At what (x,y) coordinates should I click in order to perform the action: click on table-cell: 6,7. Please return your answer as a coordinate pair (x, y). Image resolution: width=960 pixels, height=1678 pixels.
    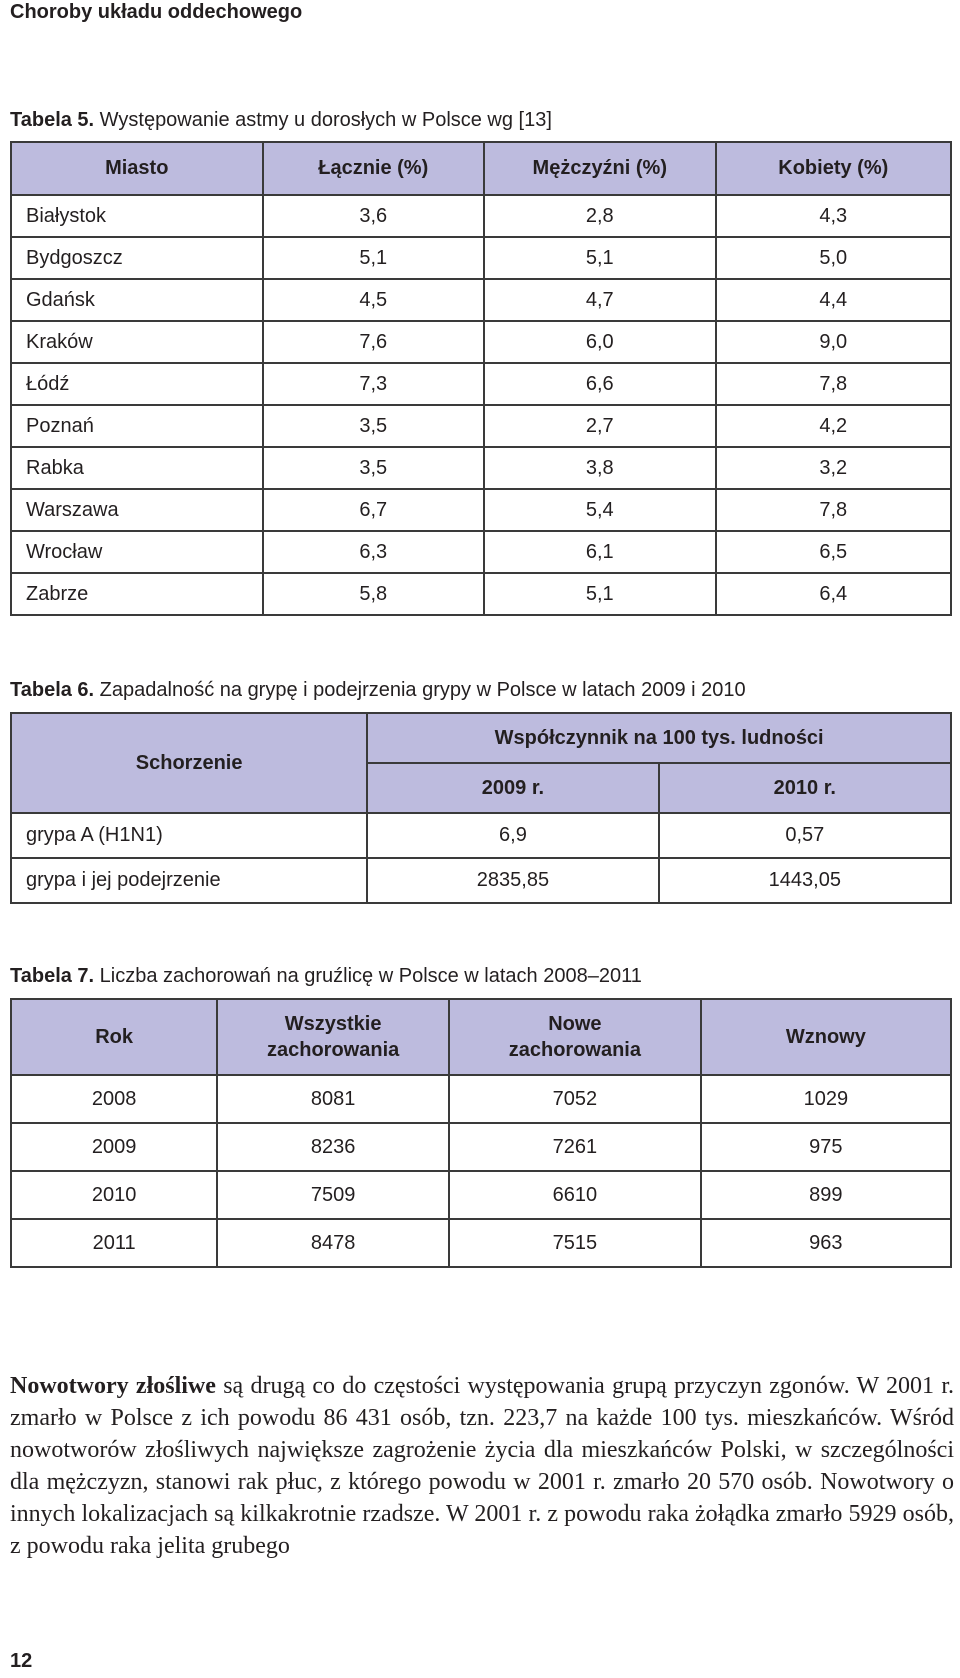
    Looking at the image, I should click on (373, 510).